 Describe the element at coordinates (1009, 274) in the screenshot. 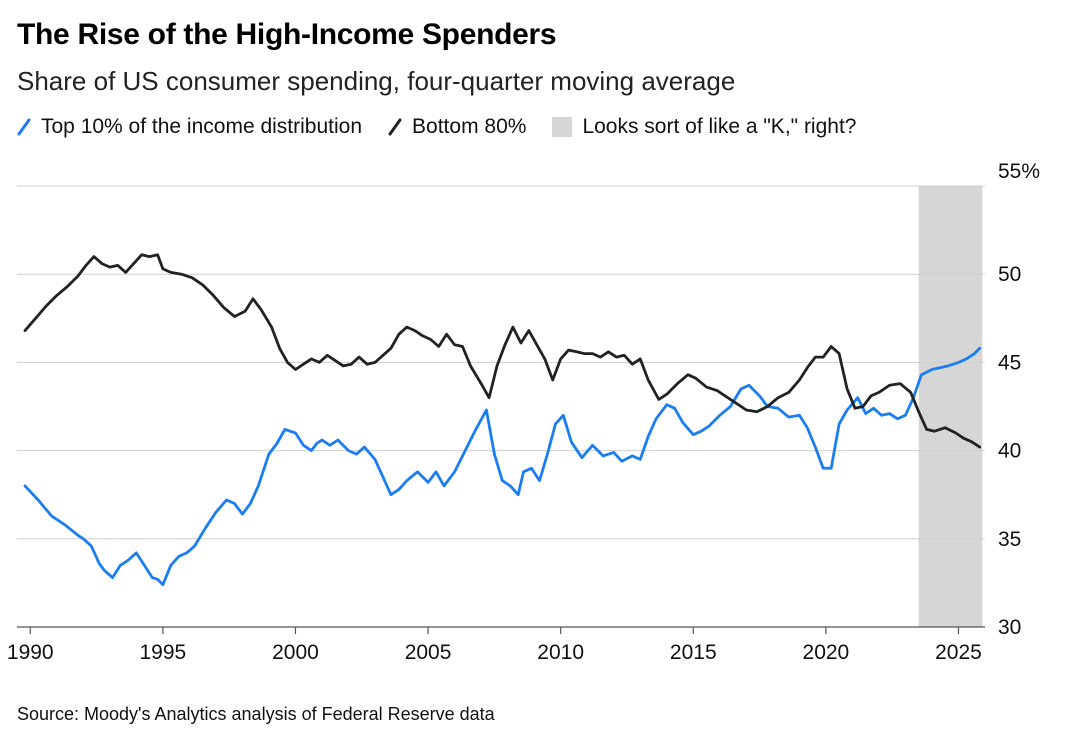

I see `y-tick-label-50: 50` at that location.